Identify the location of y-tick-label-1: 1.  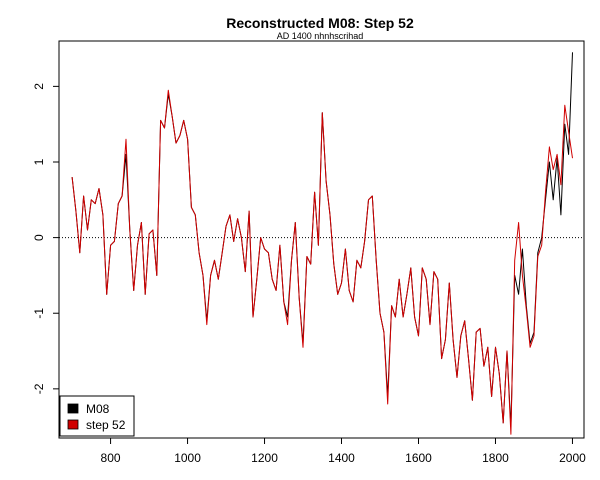
(39, 161).